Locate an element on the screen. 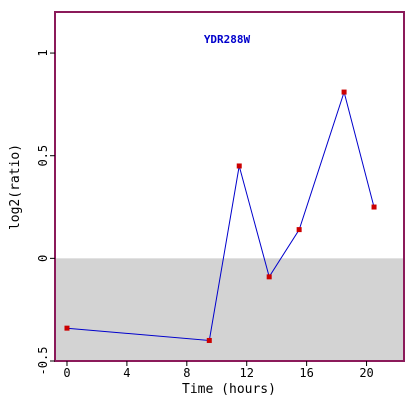 This screenshot has width=410, height=407. y-tick-label: 1 is located at coordinates (43, 52).